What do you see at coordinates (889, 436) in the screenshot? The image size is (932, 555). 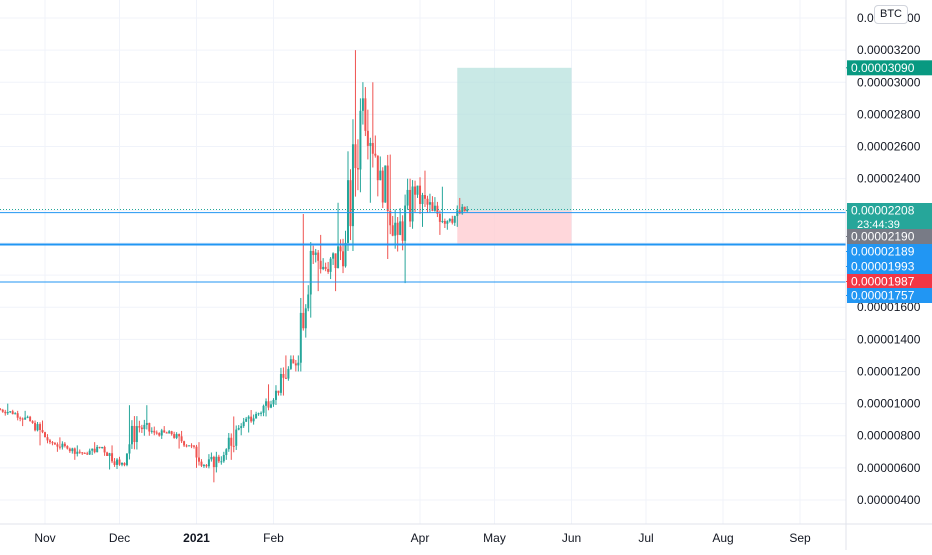 I see `y-tick-label: 0.00000800` at bounding box center [889, 436].